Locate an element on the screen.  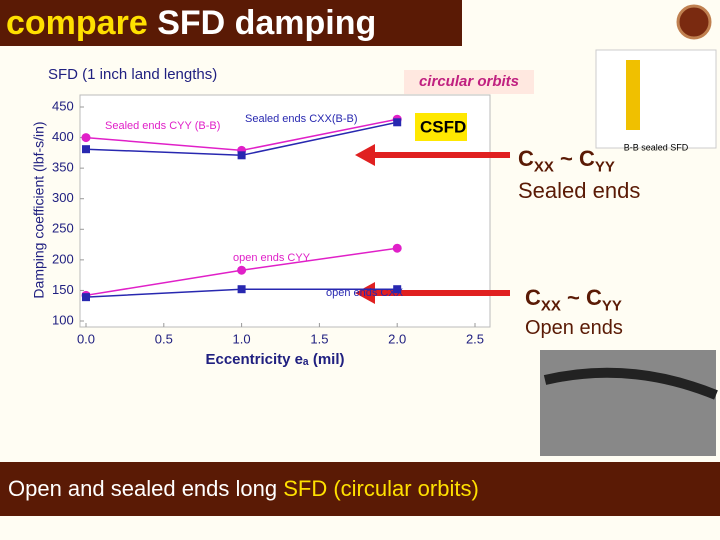
series-label: Sealed ends CYY (B-B) is located at coordinates (162, 126).